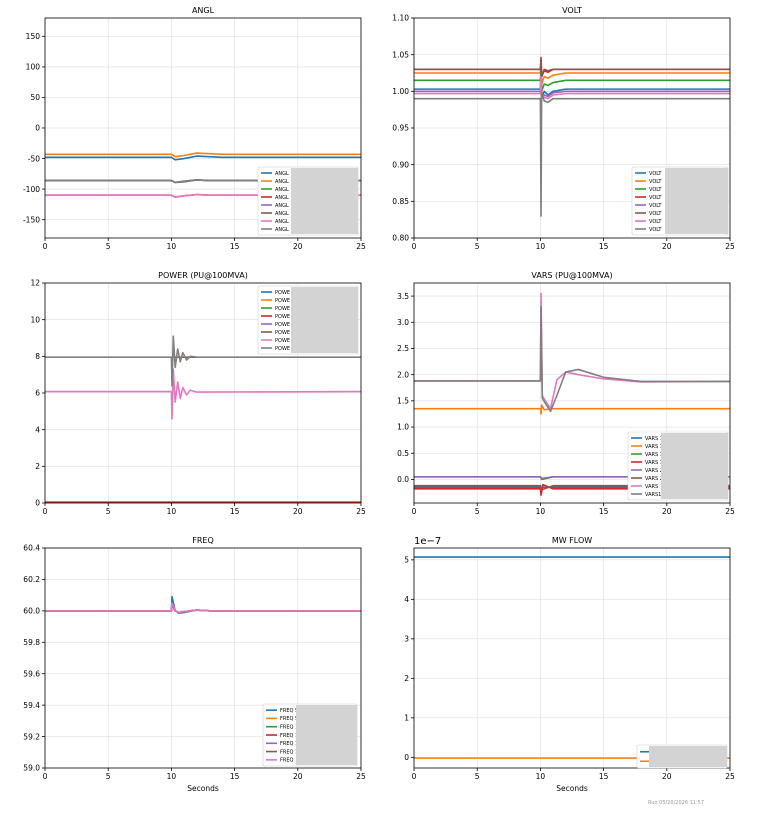 The height and width of the screenshot is (835, 776). Describe the element at coordinates (31, 736) in the screenshot. I see `y-tick-label: 59.2` at that location.